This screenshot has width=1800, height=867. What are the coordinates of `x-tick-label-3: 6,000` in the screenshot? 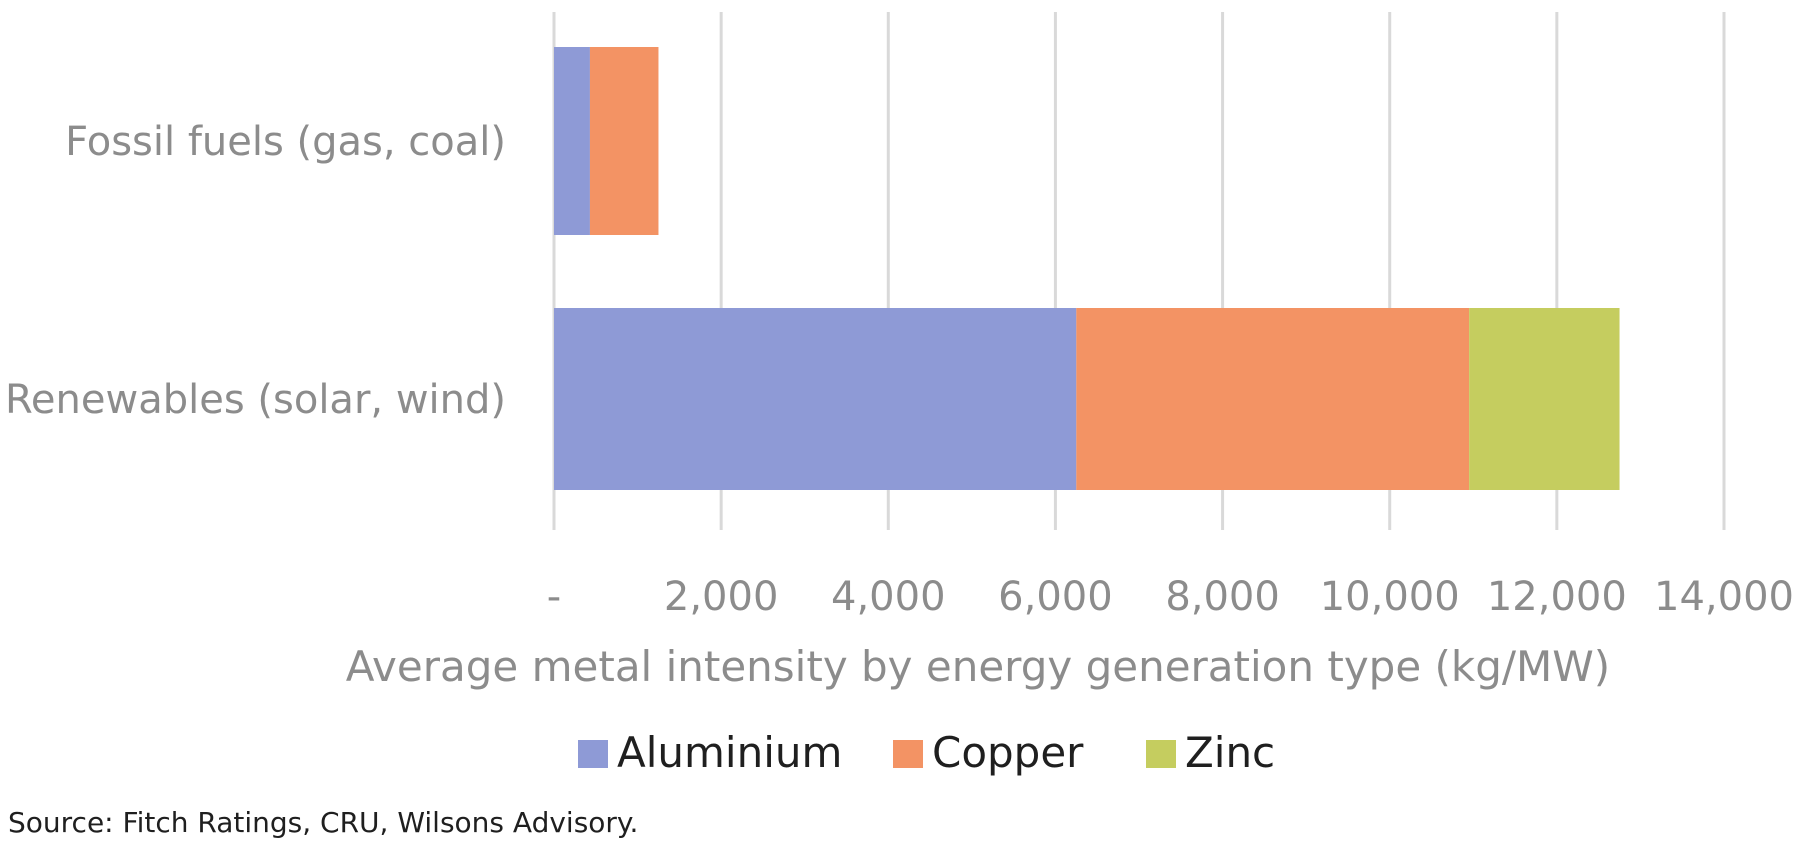 It's located at (1055, 597).